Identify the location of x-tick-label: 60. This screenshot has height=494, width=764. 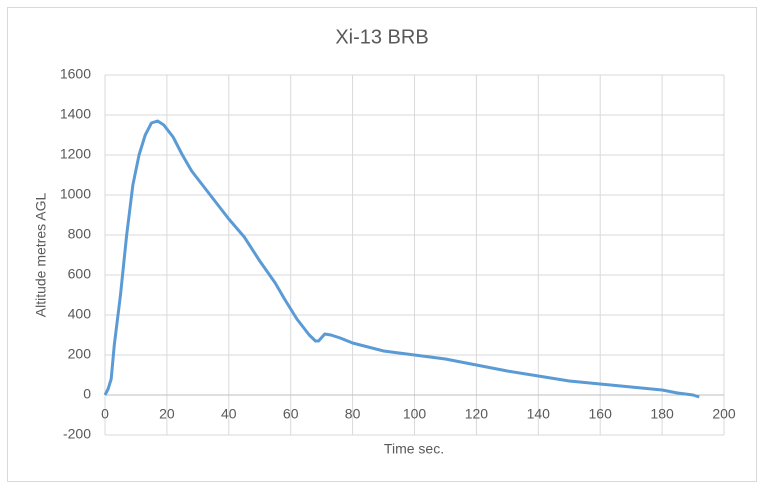
(291, 414).